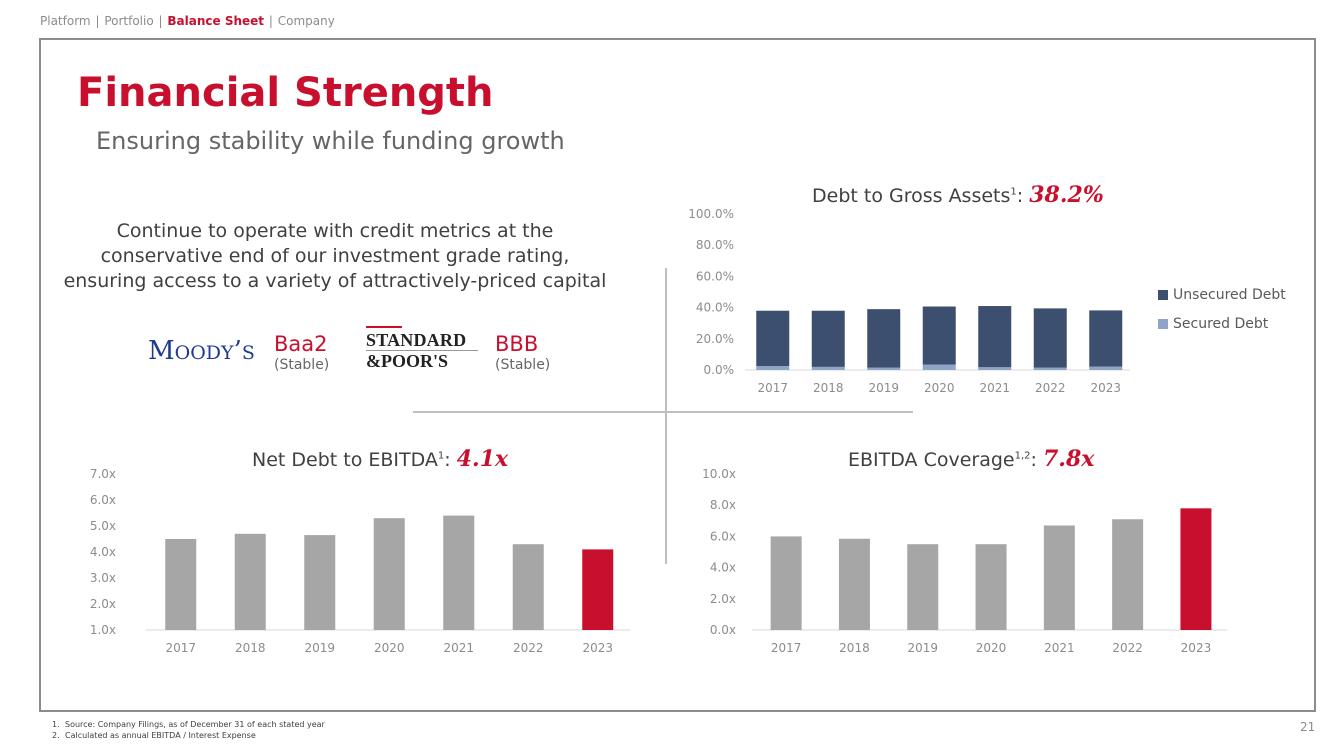 This screenshot has height=749, width=1333. Describe the element at coordinates (216, 21) in the screenshot. I see `breadcrumb-item-balance-sheet: Balance Sheet` at that location.